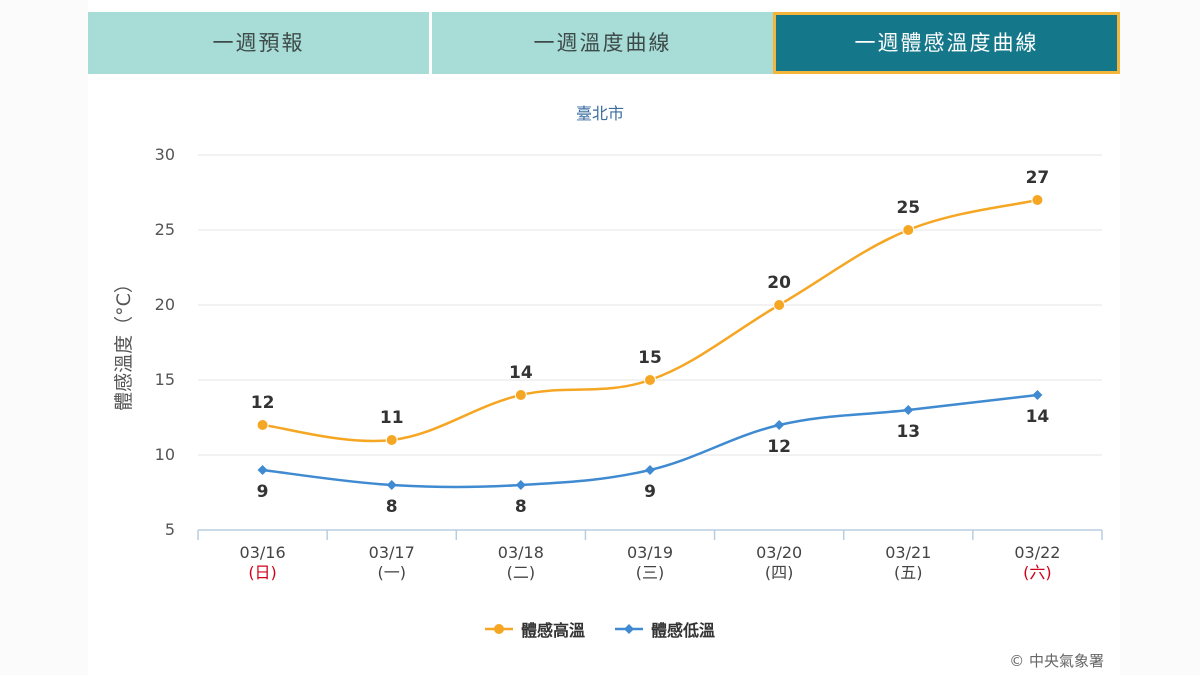 The image size is (1200, 675). What do you see at coordinates (1037, 552) in the screenshot?
I see `x-tick-label: 03/22` at bounding box center [1037, 552].